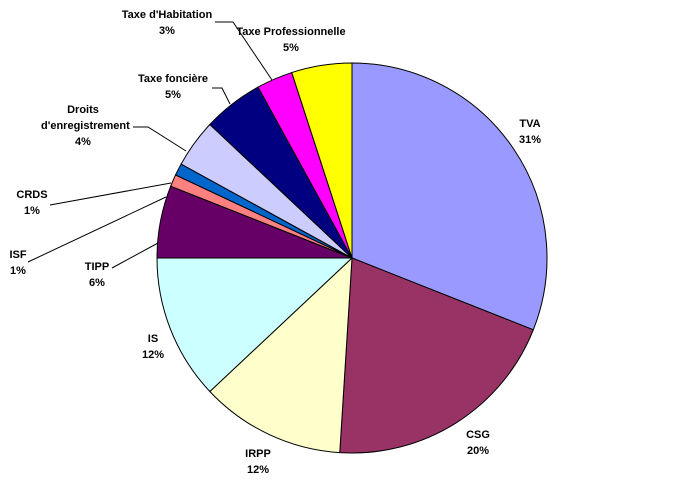 The height and width of the screenshot is (494, 673). I want to click on category-label: Taxe foncière, so click(173, 79).